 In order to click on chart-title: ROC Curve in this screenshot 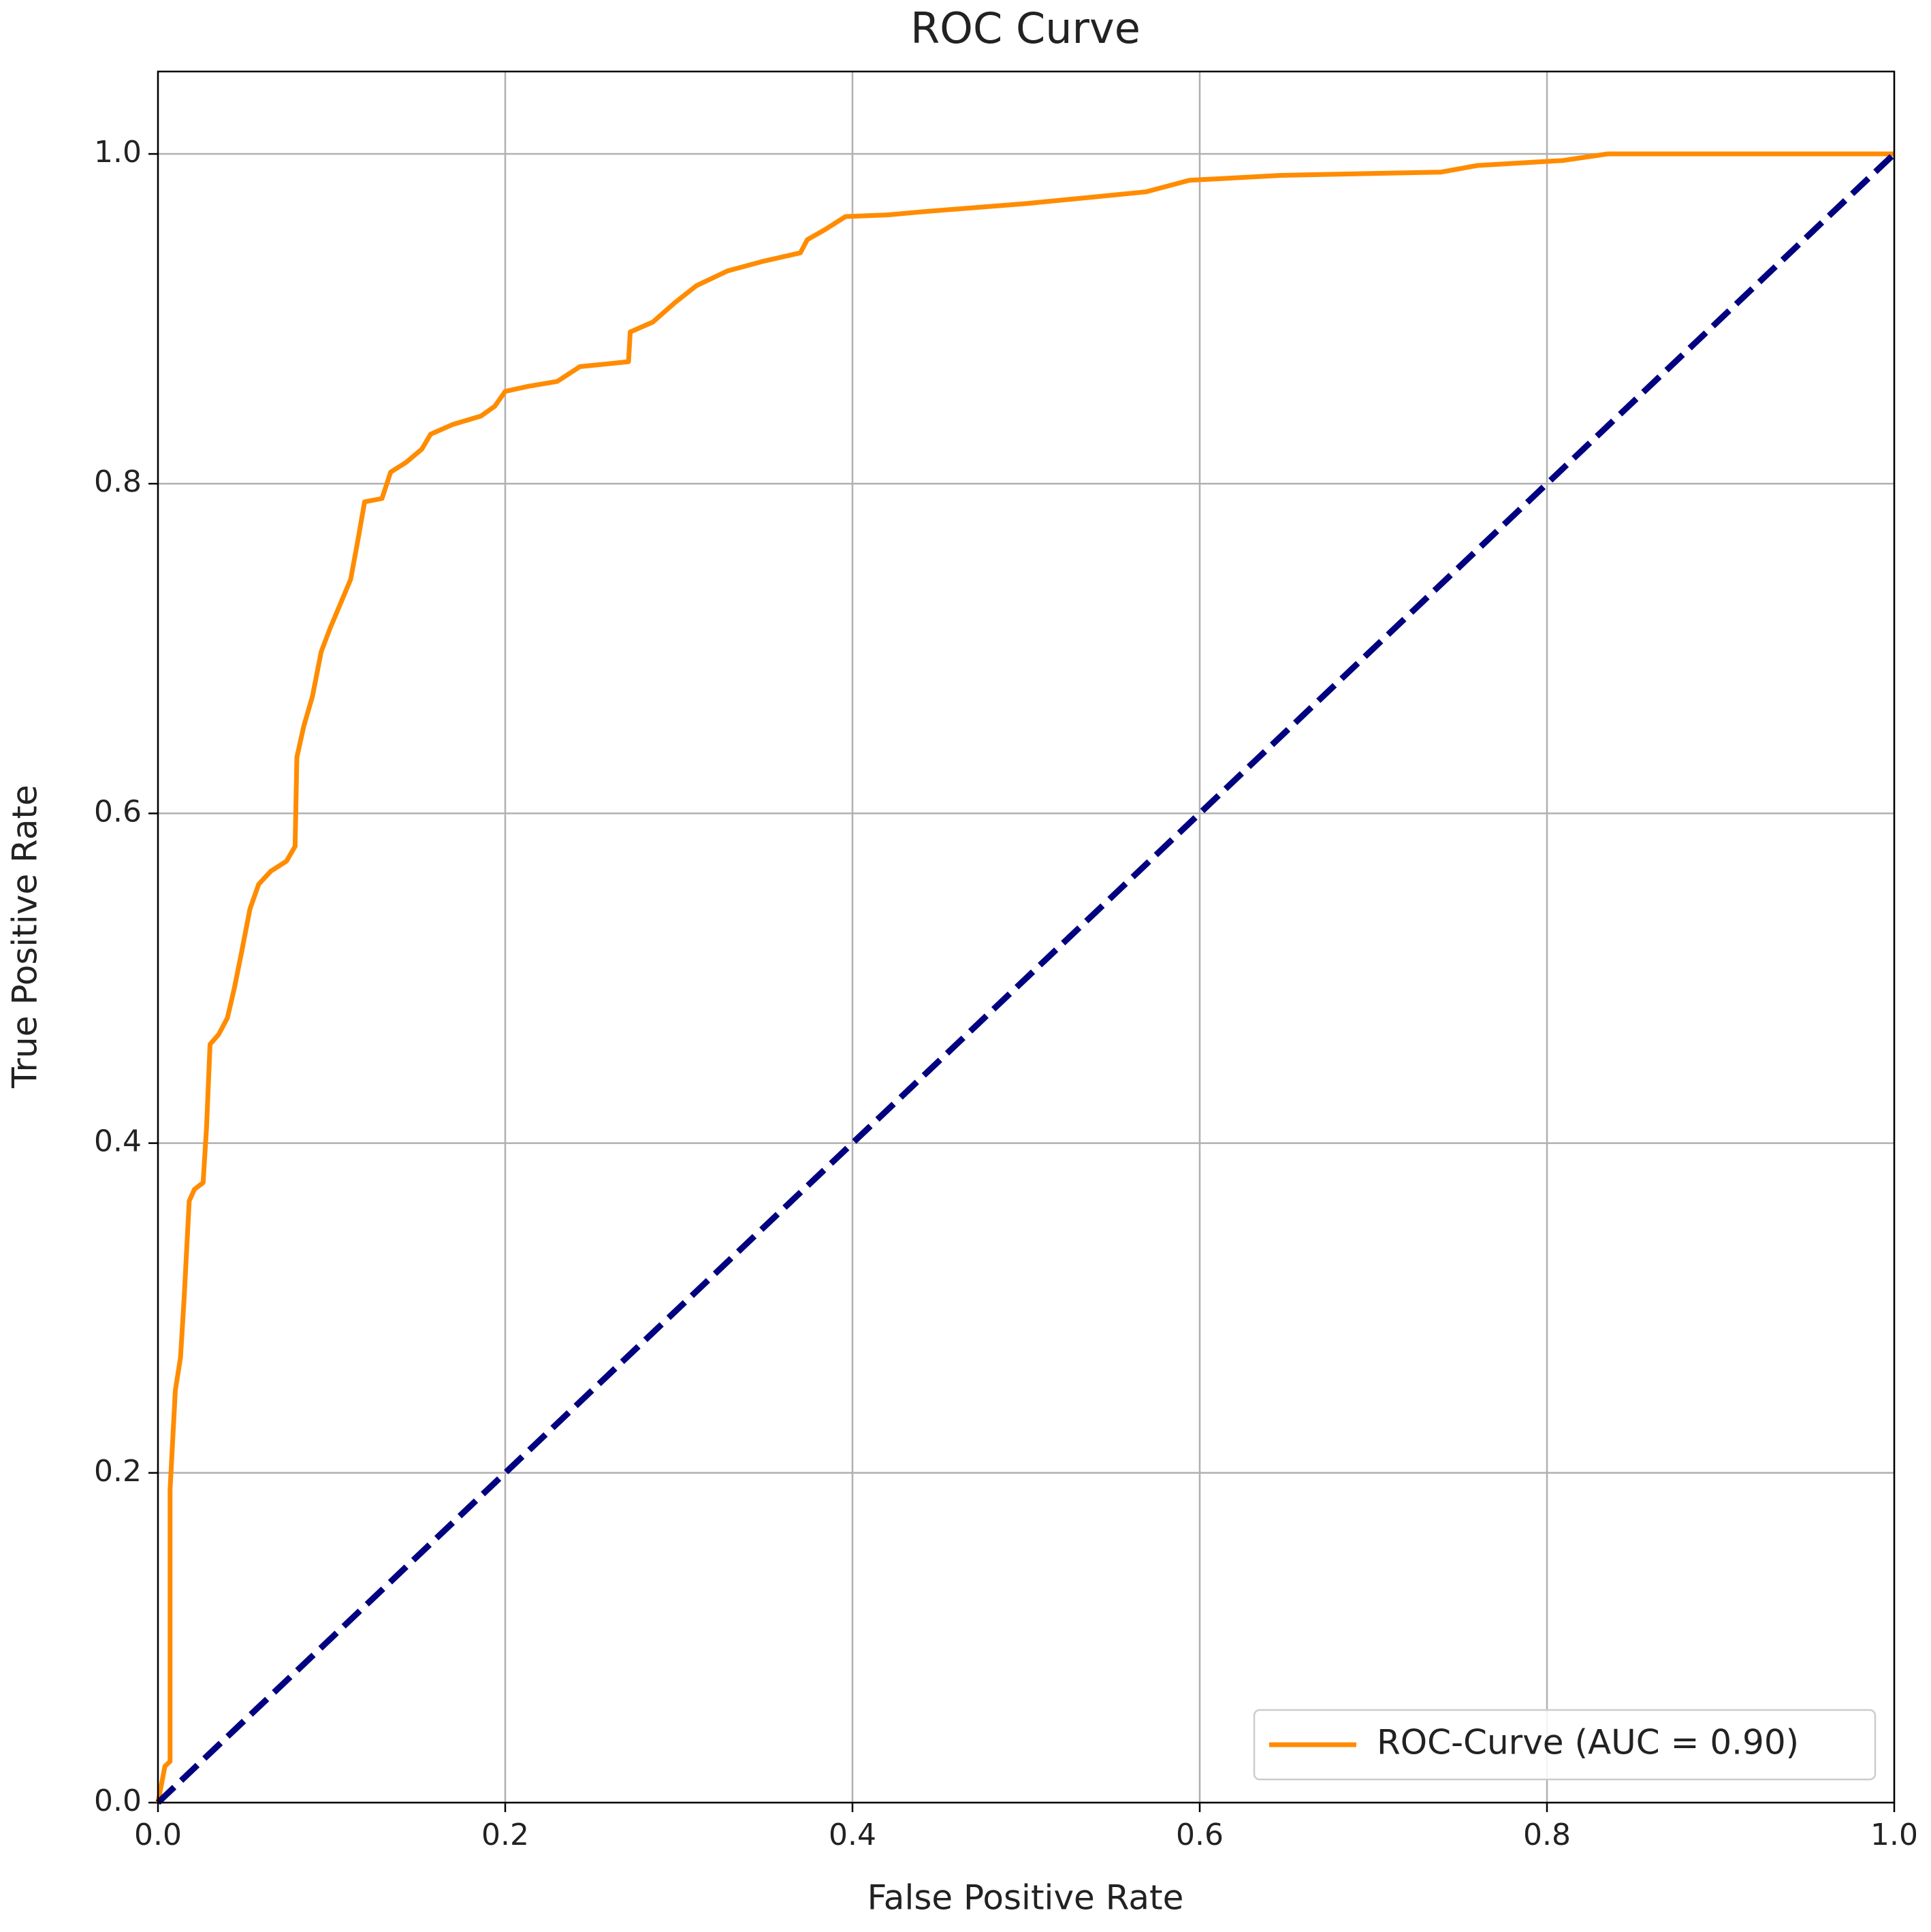, I will do `click(1025, 28)`.